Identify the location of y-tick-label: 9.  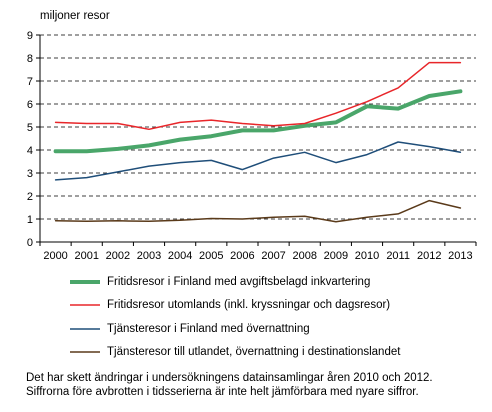
(30, 36).